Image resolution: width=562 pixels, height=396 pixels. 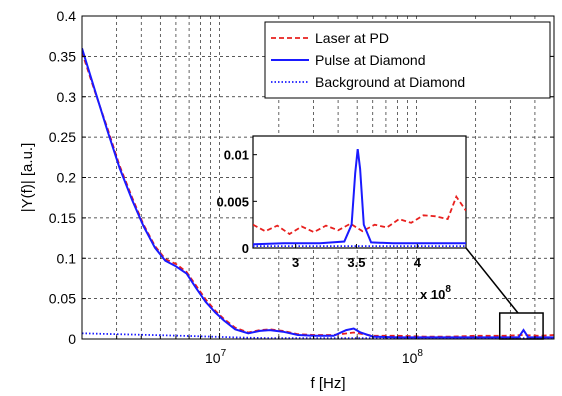 What do you see at coordinates (62, 137) in the screenshot?
I see `y-tick-label: 0.25` at bounding box center [62, 137].